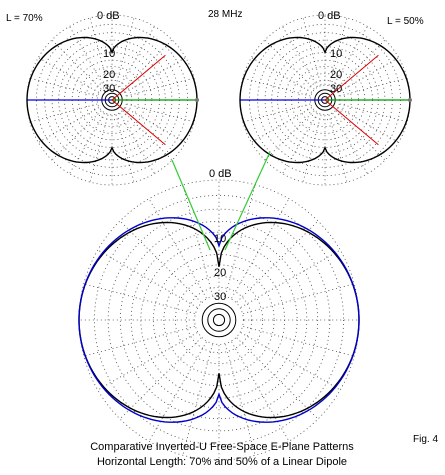 This screenshot has height=475, width=445. I want to click on right-axis-red-lower, so click(351, 122).